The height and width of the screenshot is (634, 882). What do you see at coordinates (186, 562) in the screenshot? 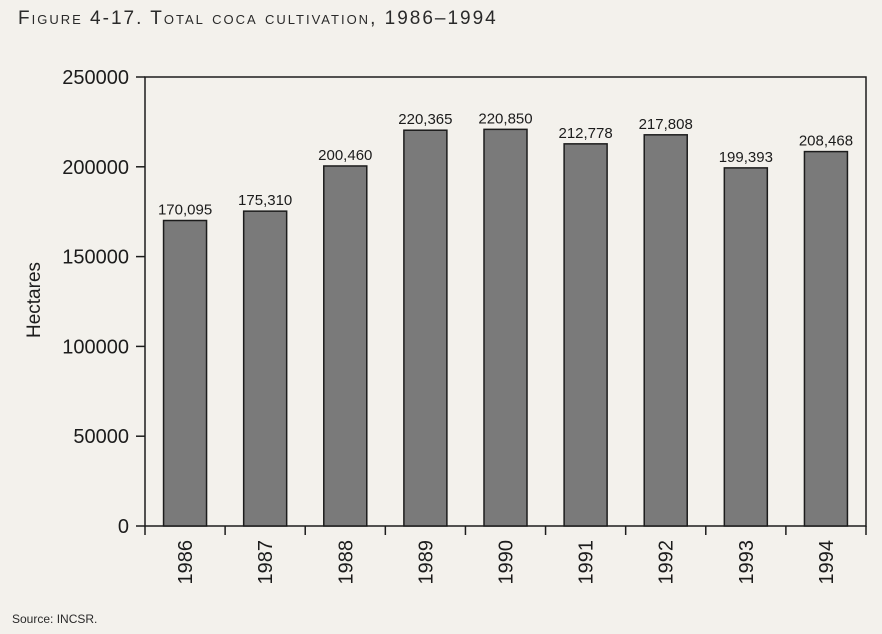
I see `x-tick-label-1986: 1986` at bounding box center [186, 562].